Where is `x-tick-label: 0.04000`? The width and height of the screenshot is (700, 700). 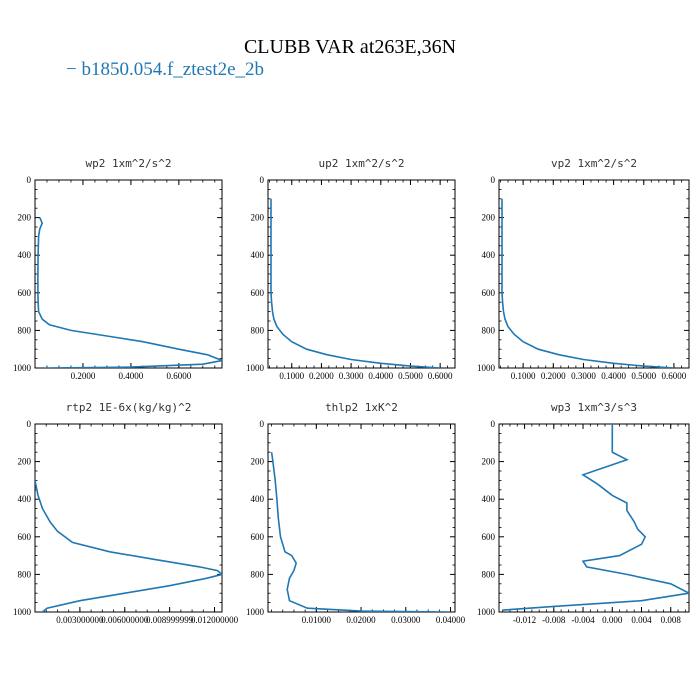
x-tick-label: 0.04000 is located at coordinates (451, 620).